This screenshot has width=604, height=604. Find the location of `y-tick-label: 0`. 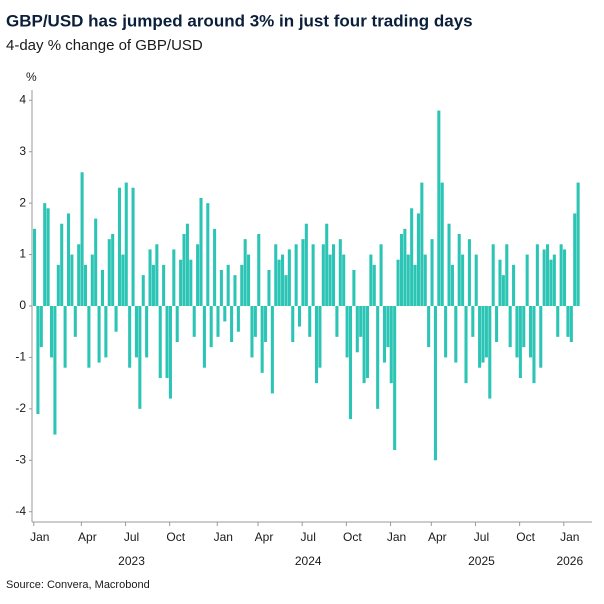

y-tick-label: 0 is located at coordinates (22, 305).